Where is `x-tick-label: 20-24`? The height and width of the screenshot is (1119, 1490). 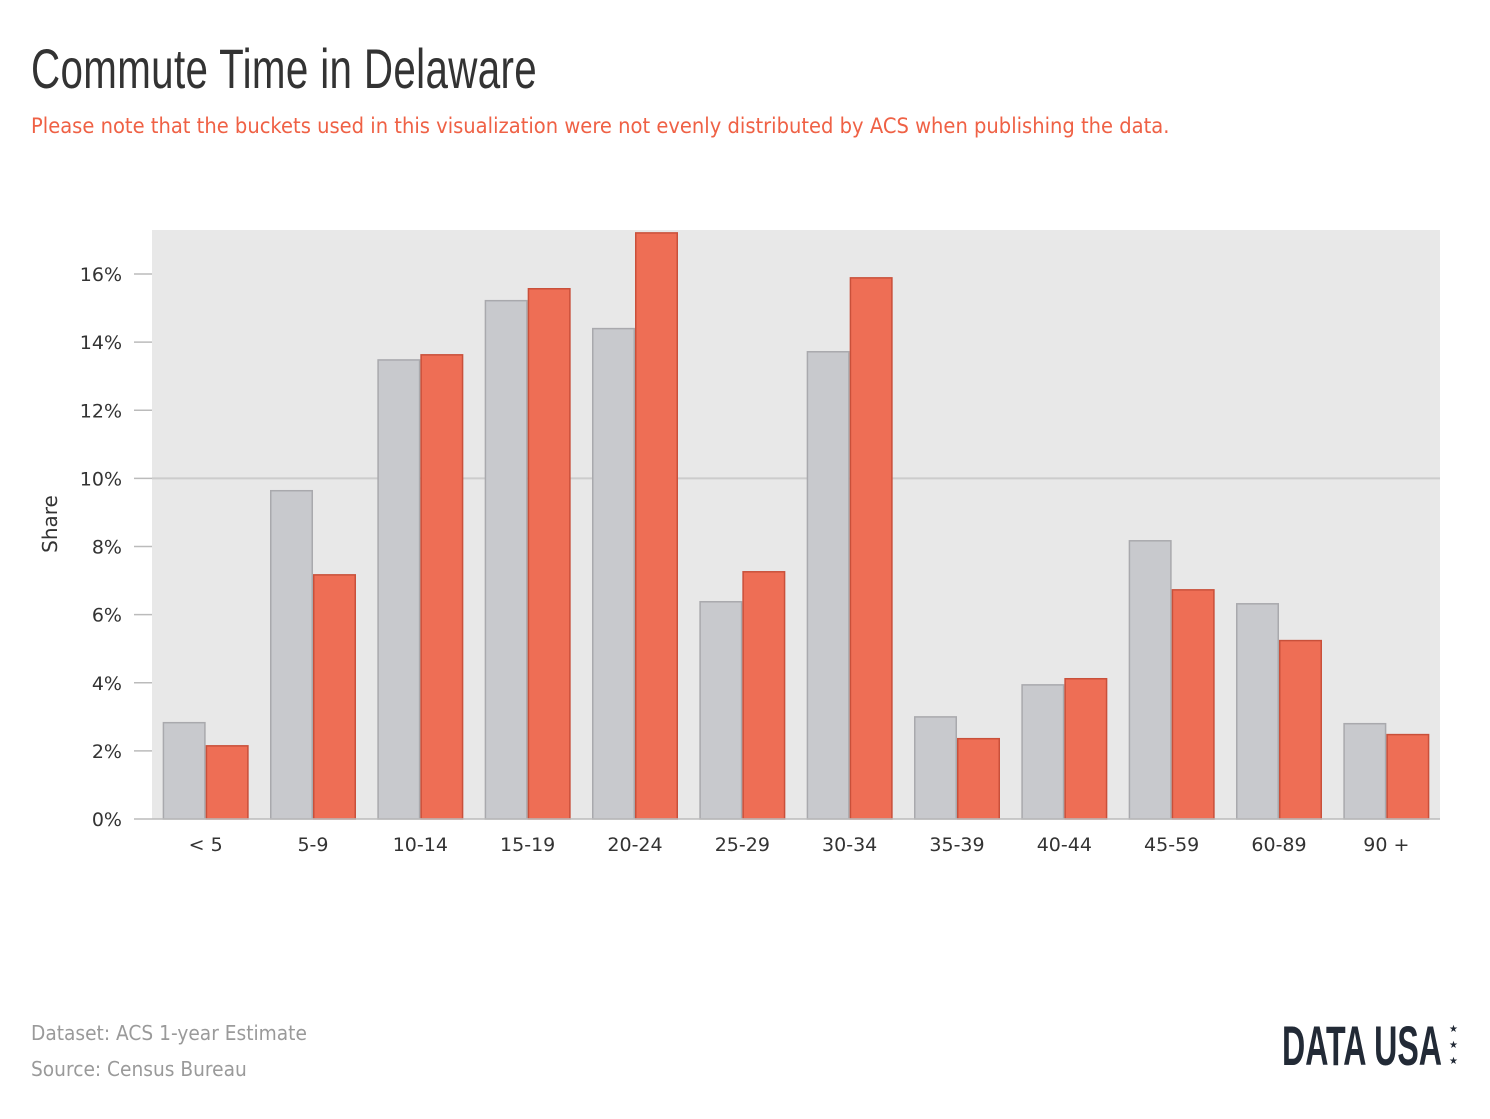
x-tick-label: 20-24 is located at coordinates (634, 845).